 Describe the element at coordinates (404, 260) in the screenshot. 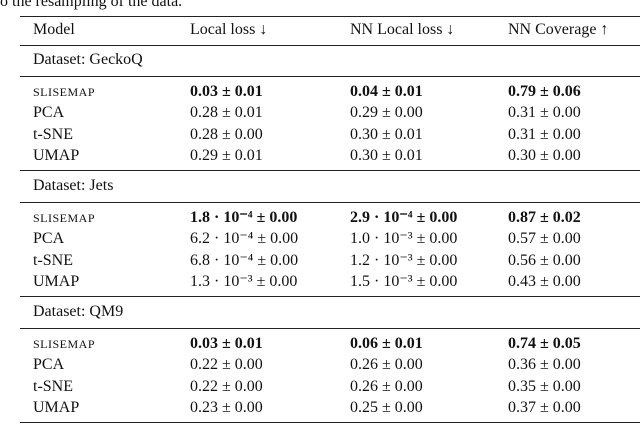

I see `metric-cell: 1.2 · 10⁻³ ± 0.00` at that location.